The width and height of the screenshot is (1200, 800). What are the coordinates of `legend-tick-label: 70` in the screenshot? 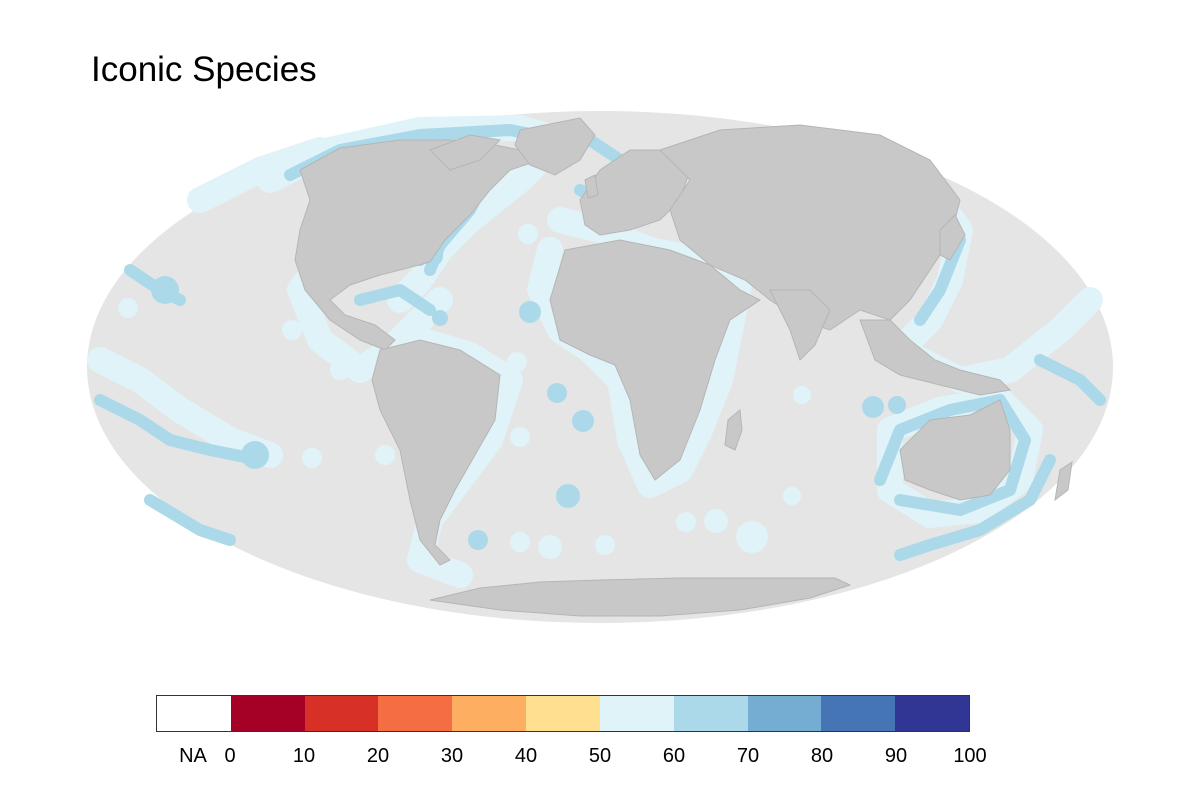 It's located at (748, 756).